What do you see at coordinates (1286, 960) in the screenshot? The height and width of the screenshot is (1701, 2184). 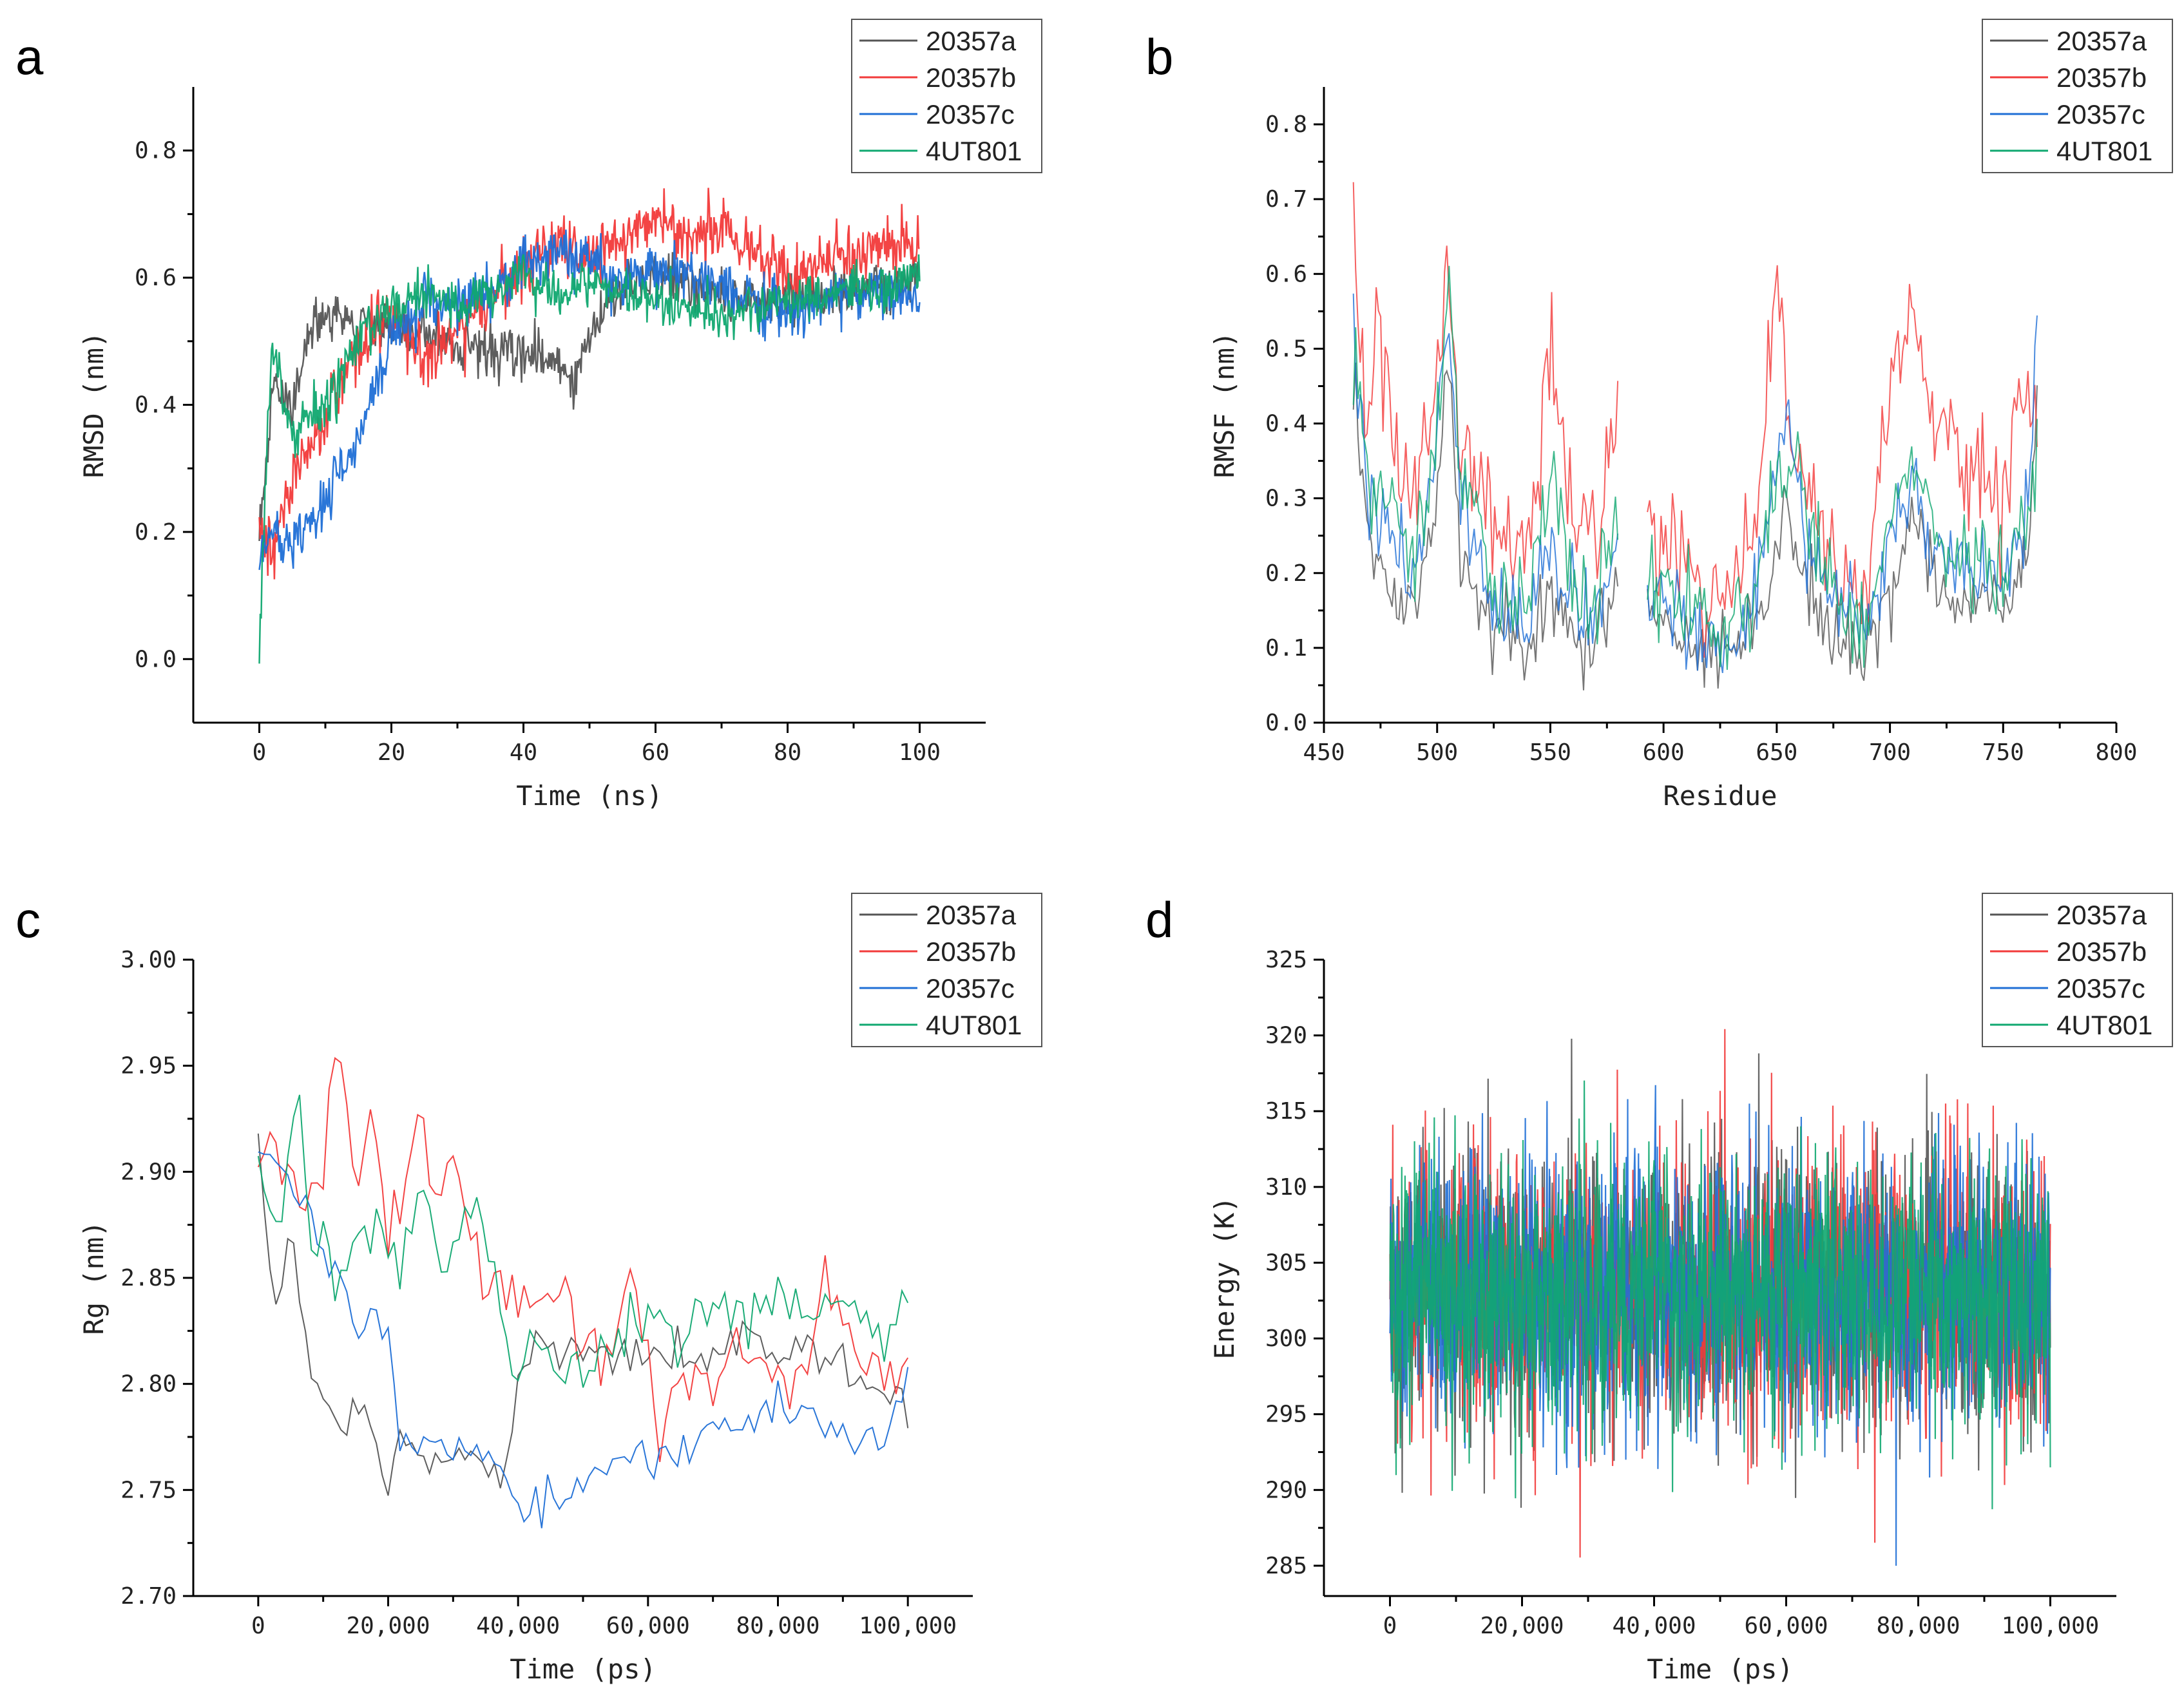 I see `y-tick-label: 325` at bounding box center [1286, 960].